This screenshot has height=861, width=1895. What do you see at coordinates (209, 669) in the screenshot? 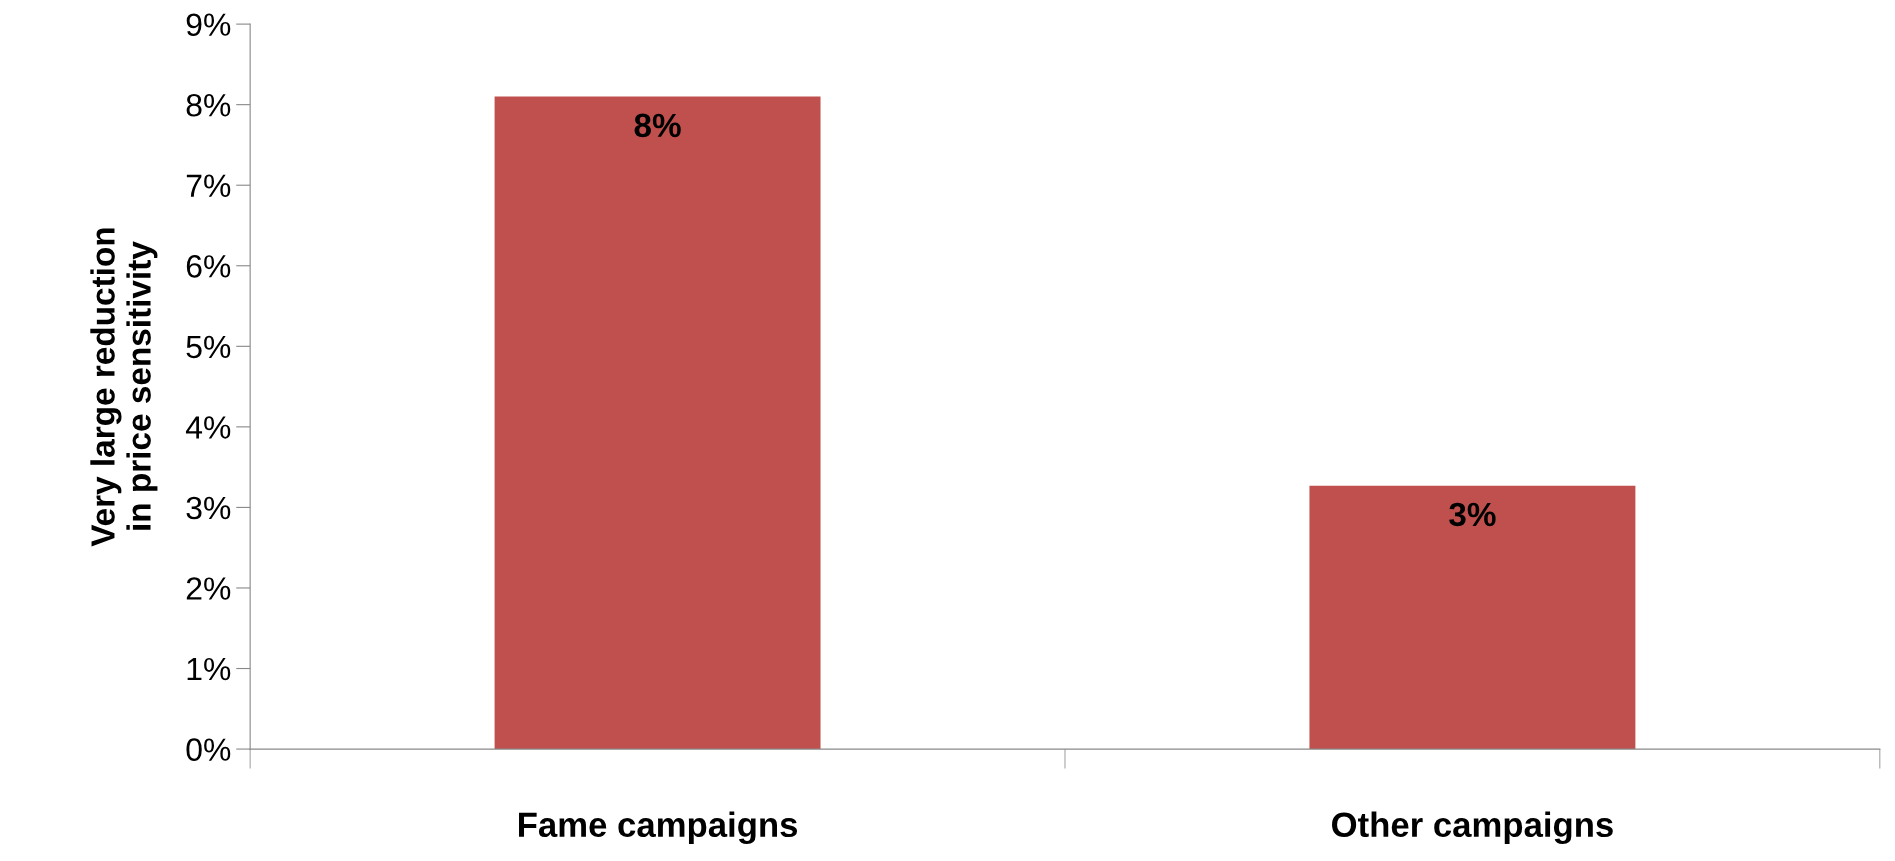
I see `y-tick-label: 1%` at bounding box center [209, 669].